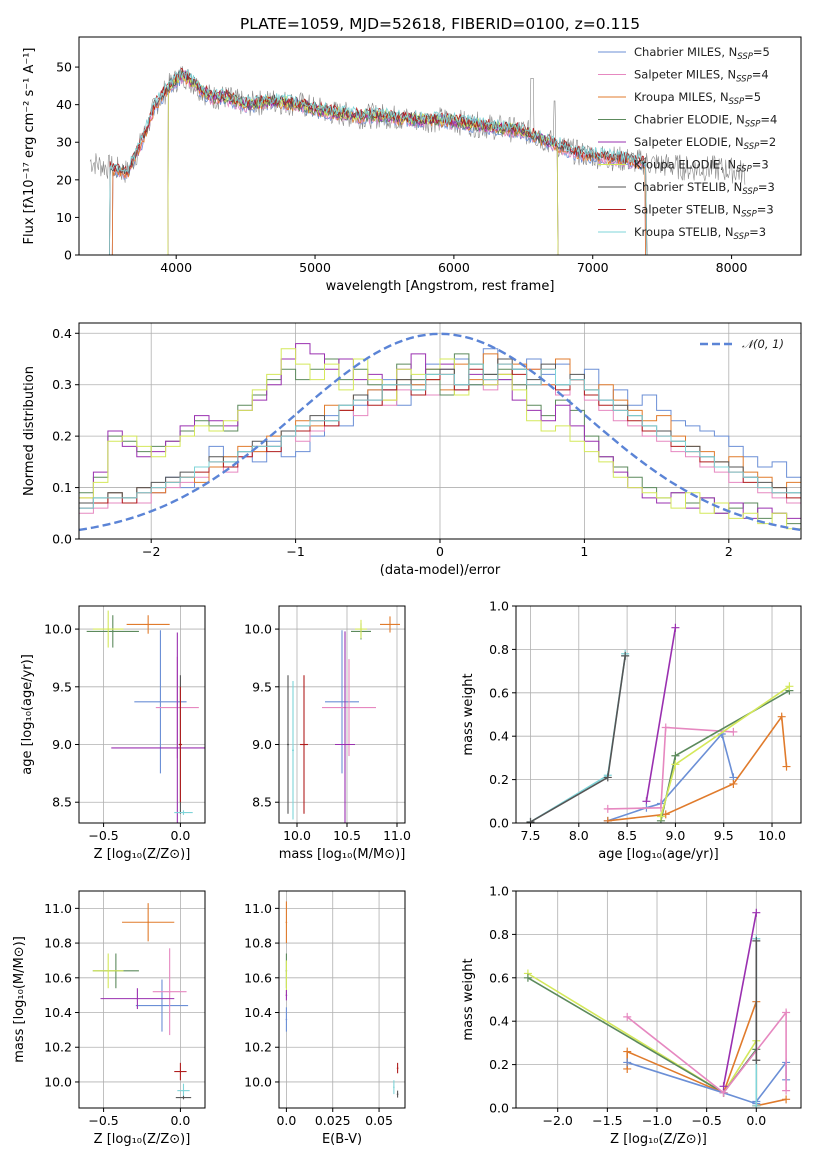 The width and height of the screenshot is (819, 1170). Describe the element at coordinates (704, 188) in the screenshot. I see `legend-entry: Chabrier STELIB, NSSP=3` at that location.